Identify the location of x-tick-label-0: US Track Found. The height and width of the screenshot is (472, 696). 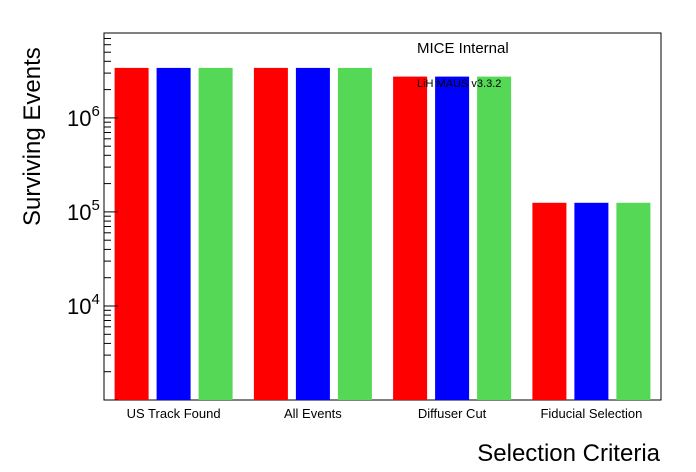
(174, 413).